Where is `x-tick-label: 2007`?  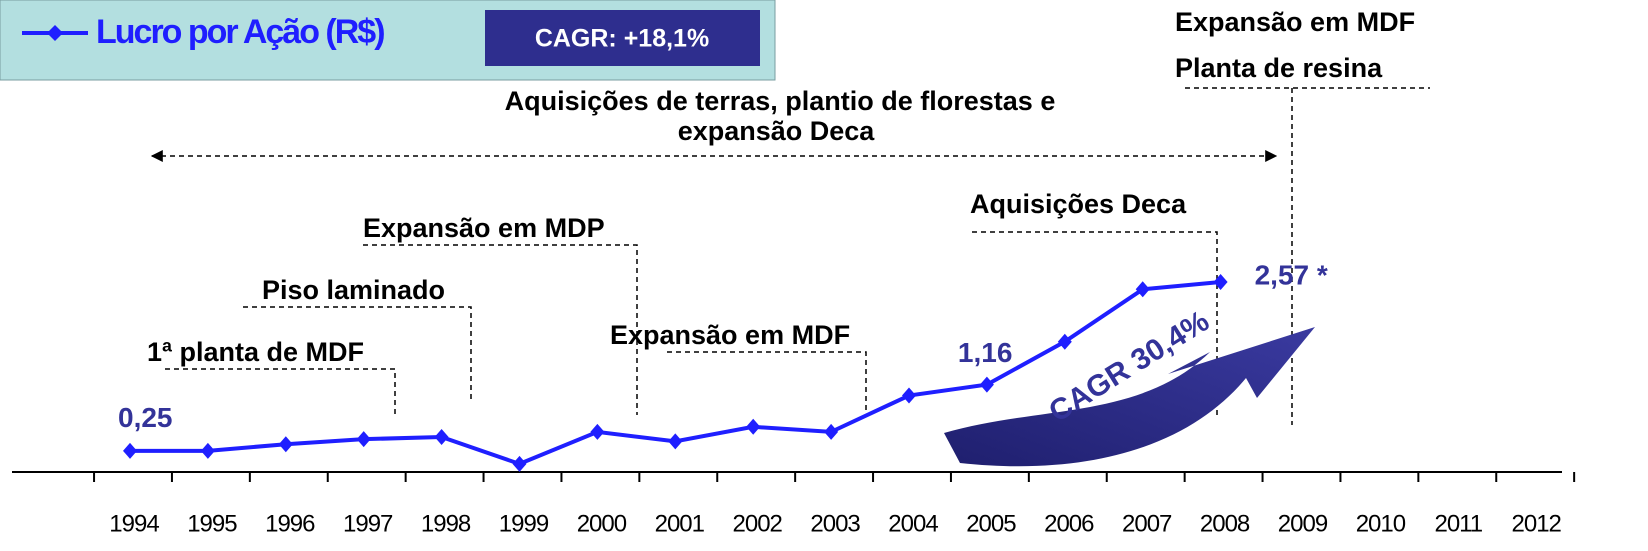
x-tick-label: 2007 is located at coordinates (1147, 523).